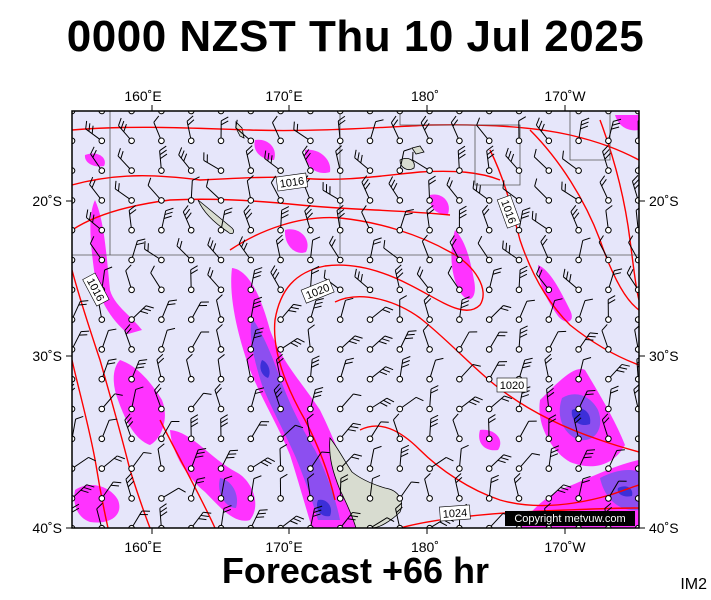 The image size is (711, 600). I want to click on lat-label-right: 30˚S, so click(664, 356).